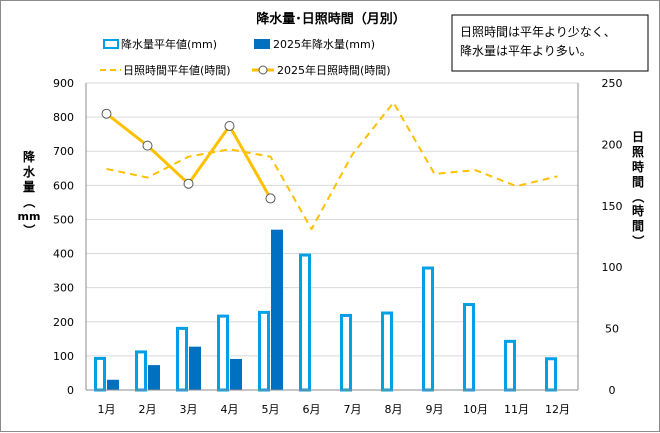 The height and width of the screenshot is (433, 660). I want to click on x-tick-label: 4月, so click(230, 409).